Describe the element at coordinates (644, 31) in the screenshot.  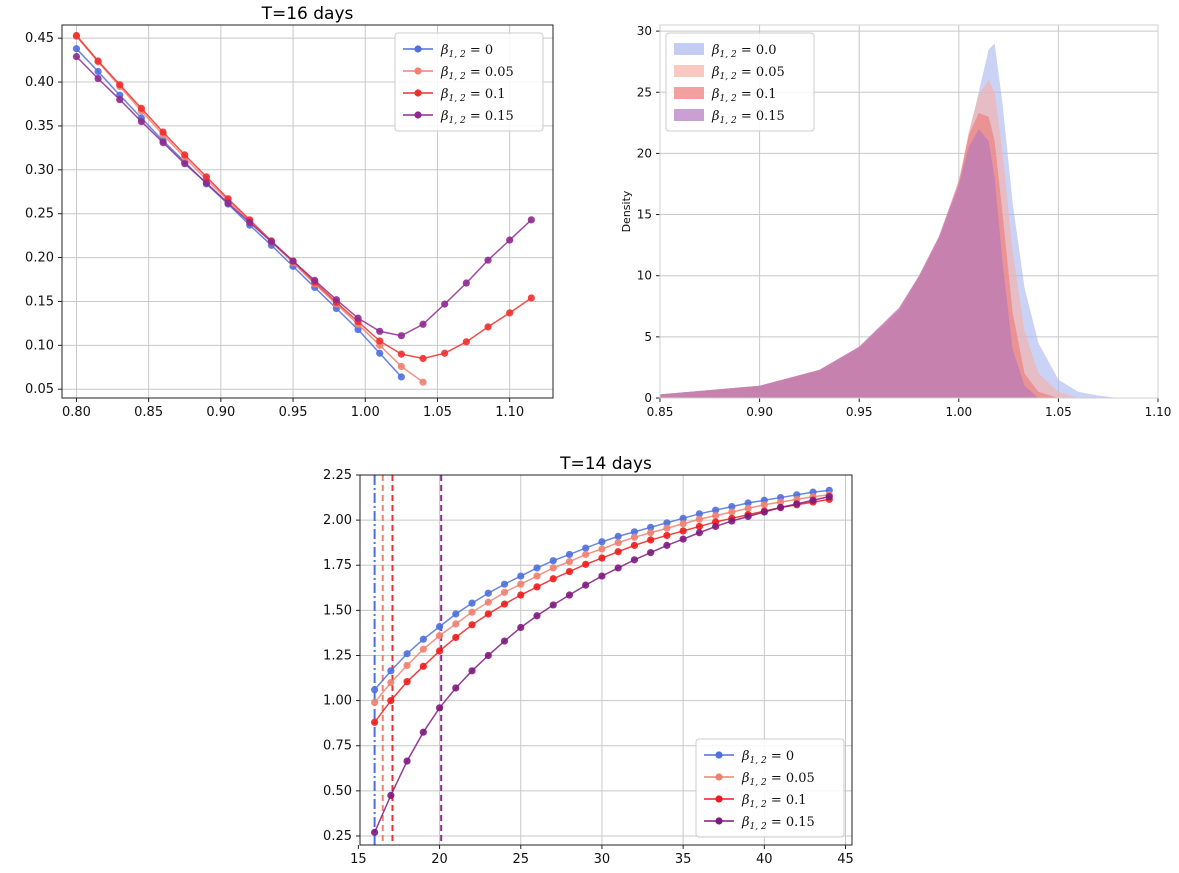
I see `y-tick-label: 30` at that location.